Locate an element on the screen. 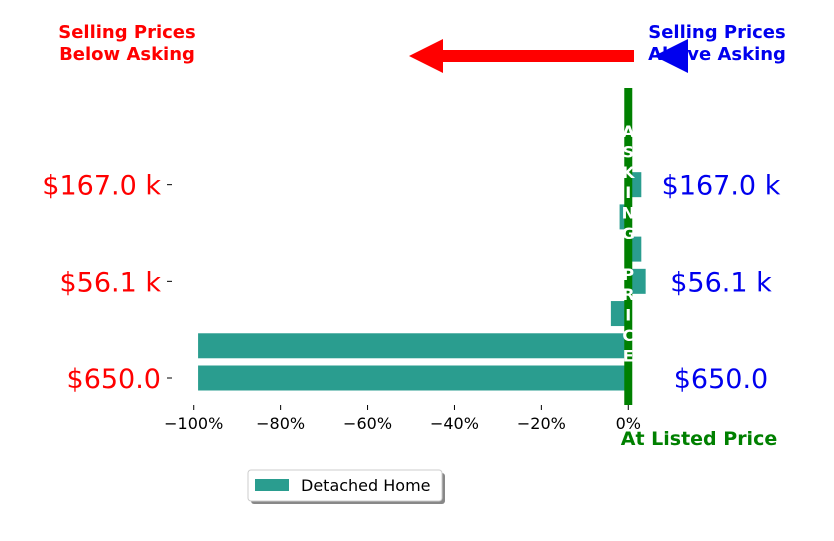 This screenshot has height=541, width=834. below-asking-line-2: Below Asking is located at coordinates (127, 54).